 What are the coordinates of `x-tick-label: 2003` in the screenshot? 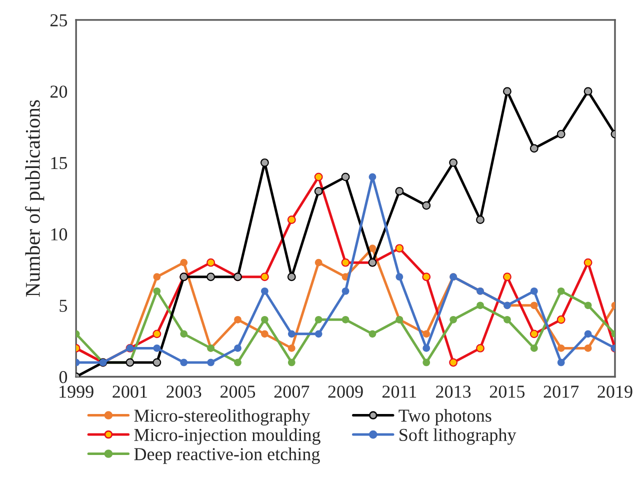 It's located at (184, 392).